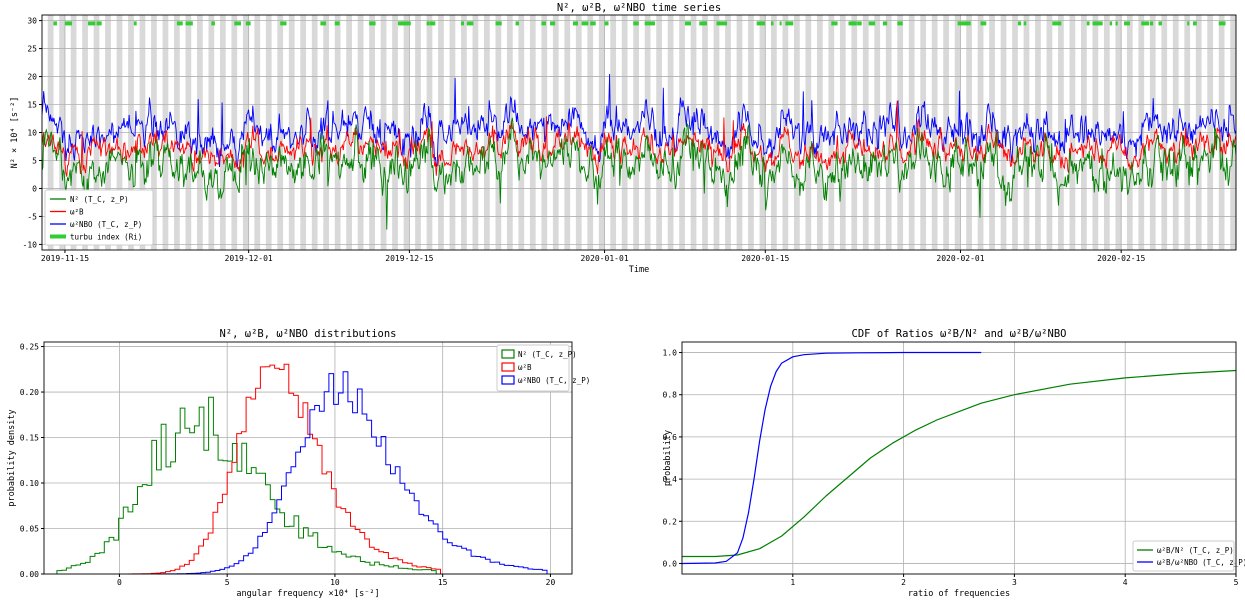  I want to click on cdf-xlabel: ratio of frequencies, so click(959, 594).